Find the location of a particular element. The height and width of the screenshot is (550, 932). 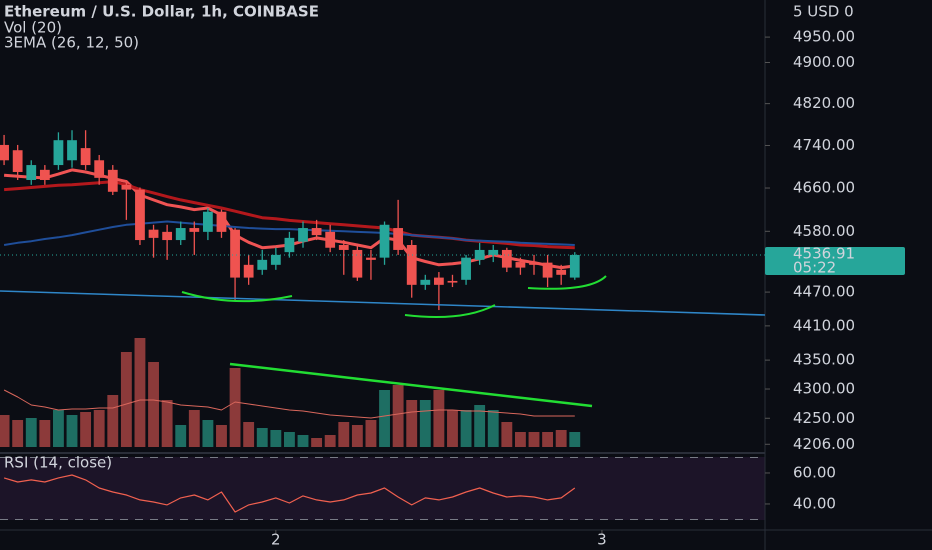

x-tick-label: 2 is located at coordinates (276, 540).